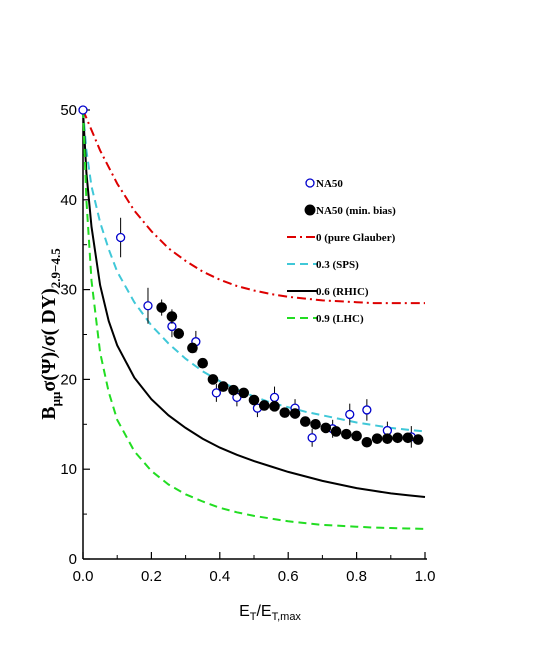  I want to click on y-tick-label: 40, so click(68, 200).